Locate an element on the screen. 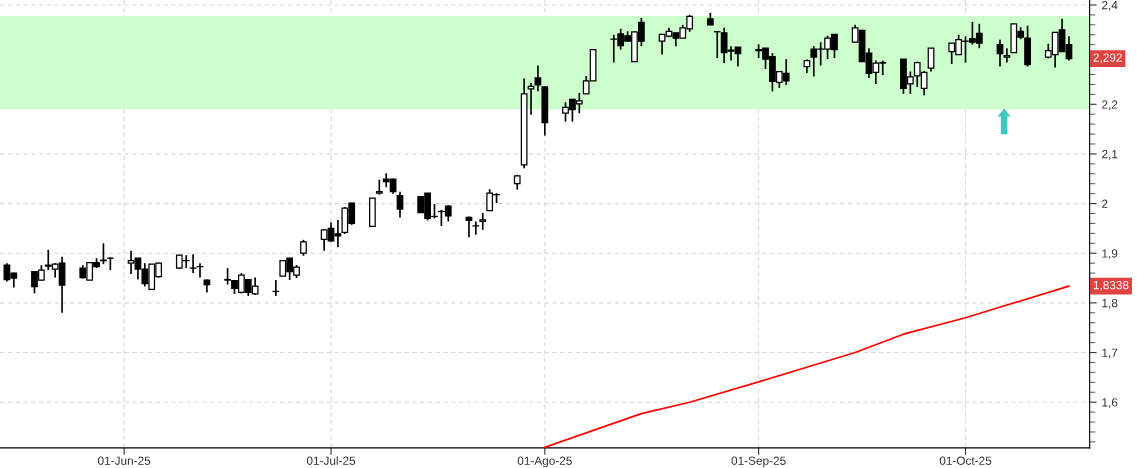  x-tick-label: 01-Jul-25 is located at coordinates (331, 460).